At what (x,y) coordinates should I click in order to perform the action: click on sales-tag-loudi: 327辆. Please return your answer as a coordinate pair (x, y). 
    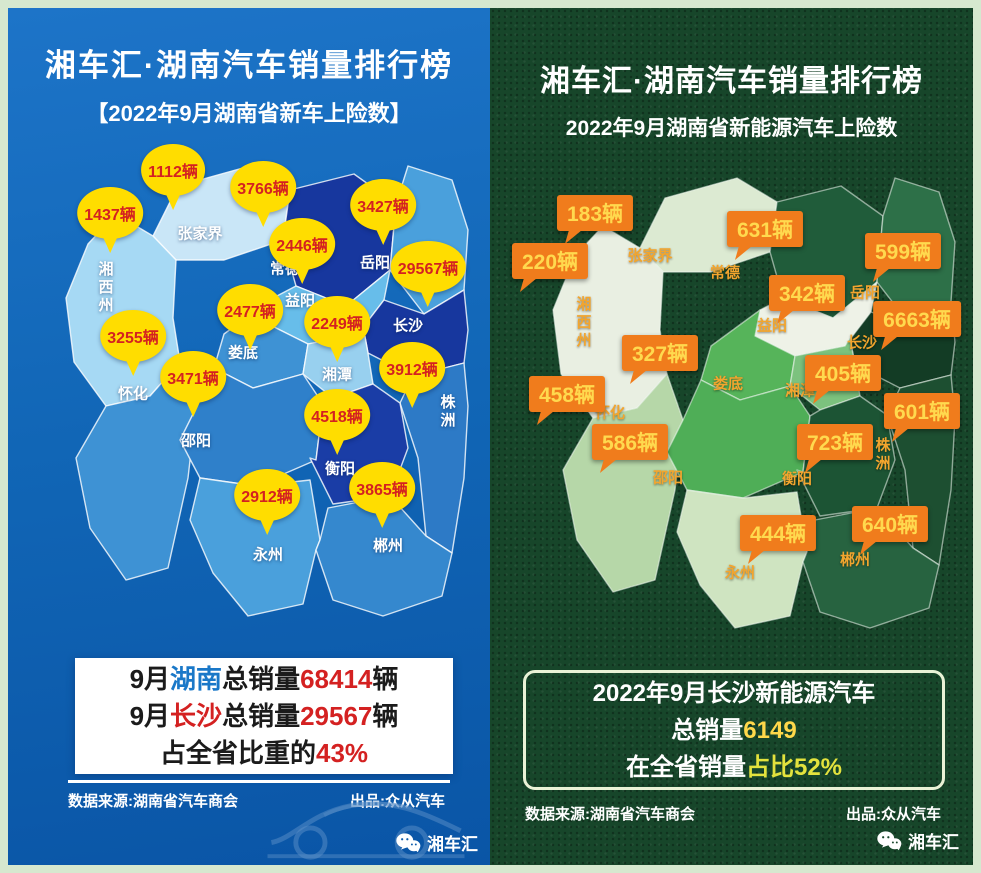
    Looking at the image, I should click on (660, 359).